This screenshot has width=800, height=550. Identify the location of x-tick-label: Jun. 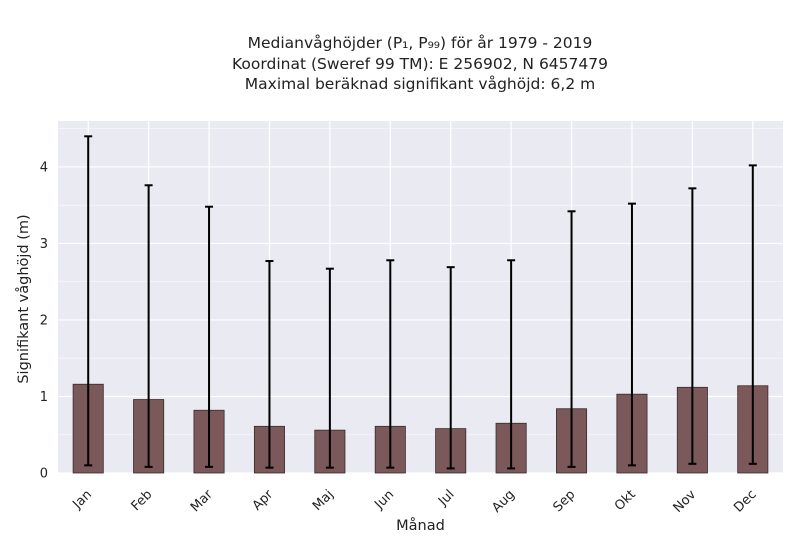
(384, 500).